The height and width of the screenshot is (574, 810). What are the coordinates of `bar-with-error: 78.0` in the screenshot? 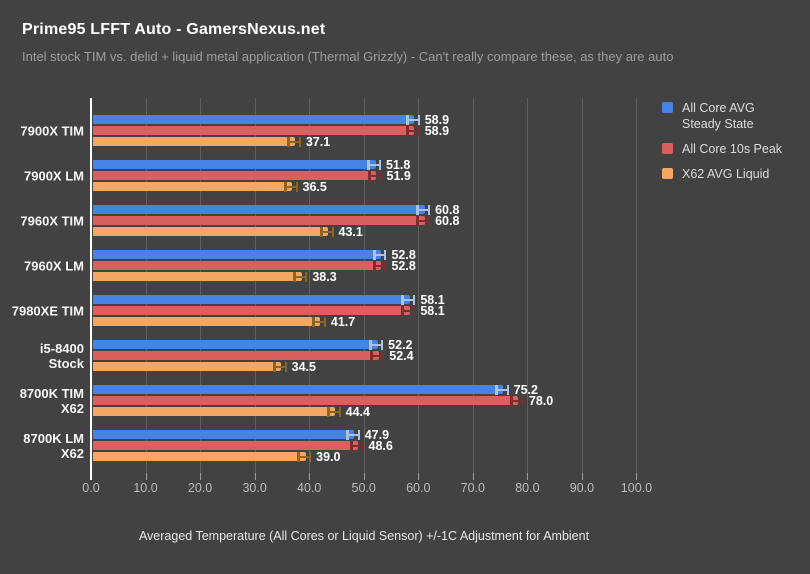 It's located at (365, 401).